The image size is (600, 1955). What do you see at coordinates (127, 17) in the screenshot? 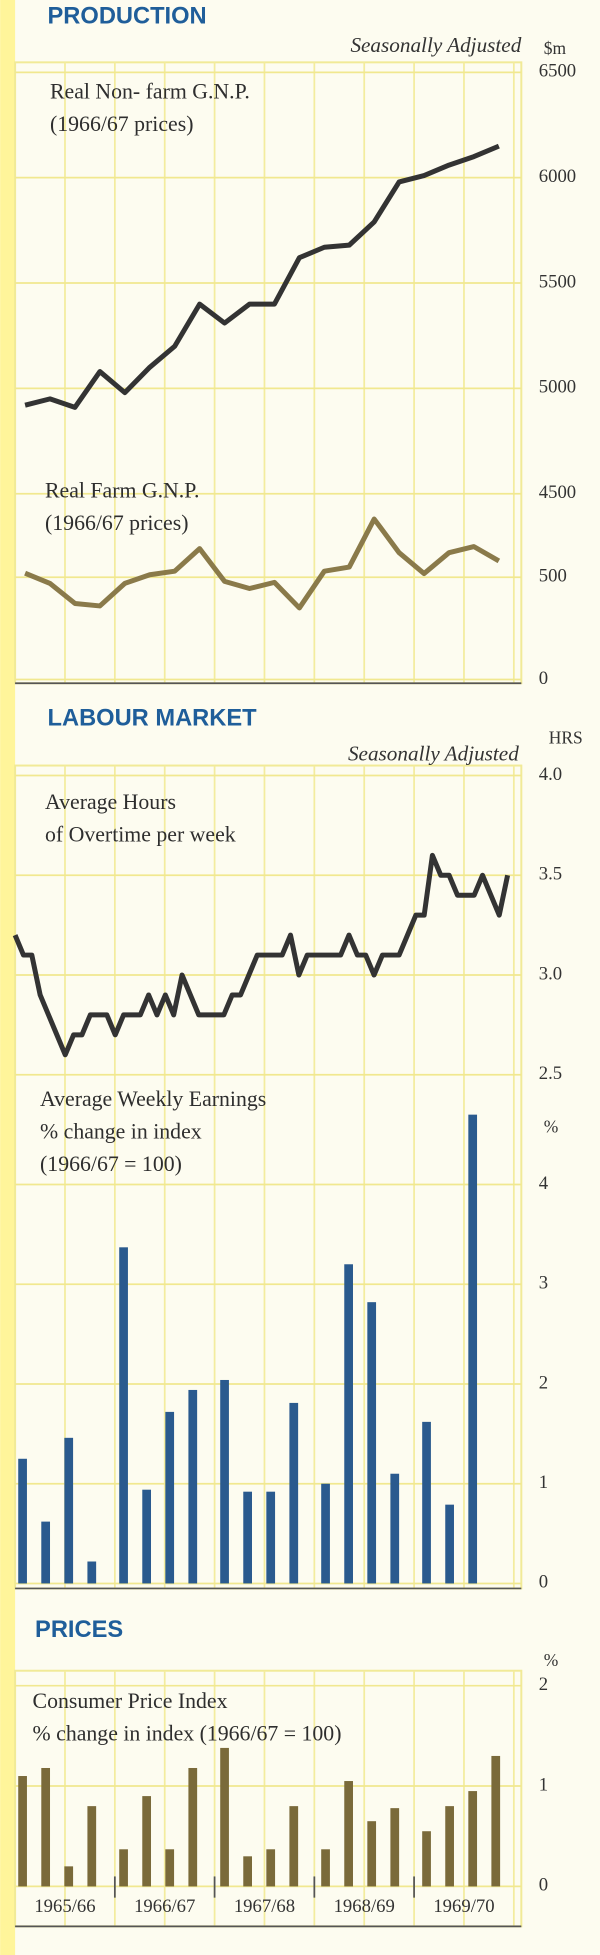
I see `section-title: PRODUCTION` at bounding box center [127, 17].